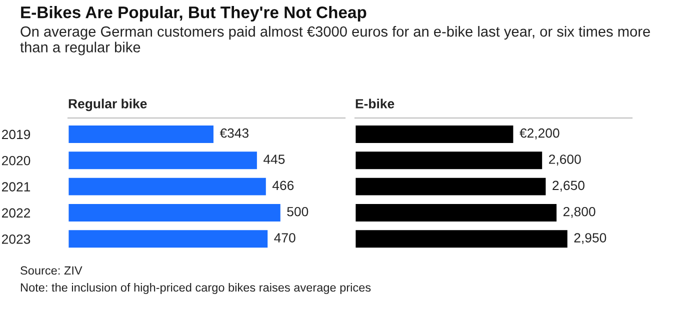  I want to click on chart-title: Regular bike, so click(107, 105).